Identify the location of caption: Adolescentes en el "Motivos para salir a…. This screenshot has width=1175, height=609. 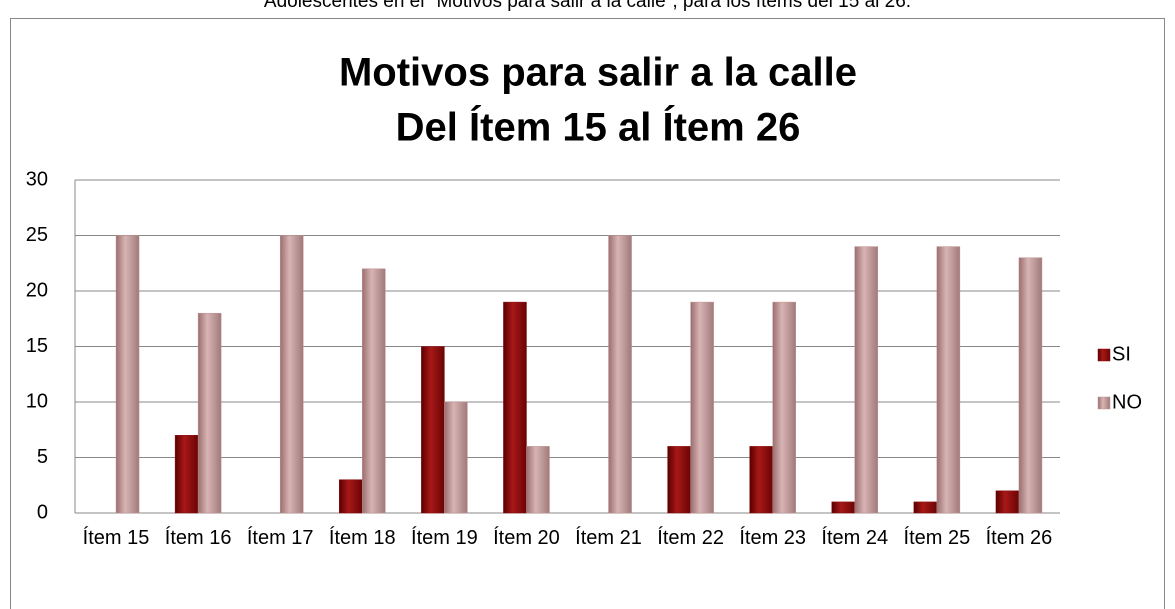
(587, 6).